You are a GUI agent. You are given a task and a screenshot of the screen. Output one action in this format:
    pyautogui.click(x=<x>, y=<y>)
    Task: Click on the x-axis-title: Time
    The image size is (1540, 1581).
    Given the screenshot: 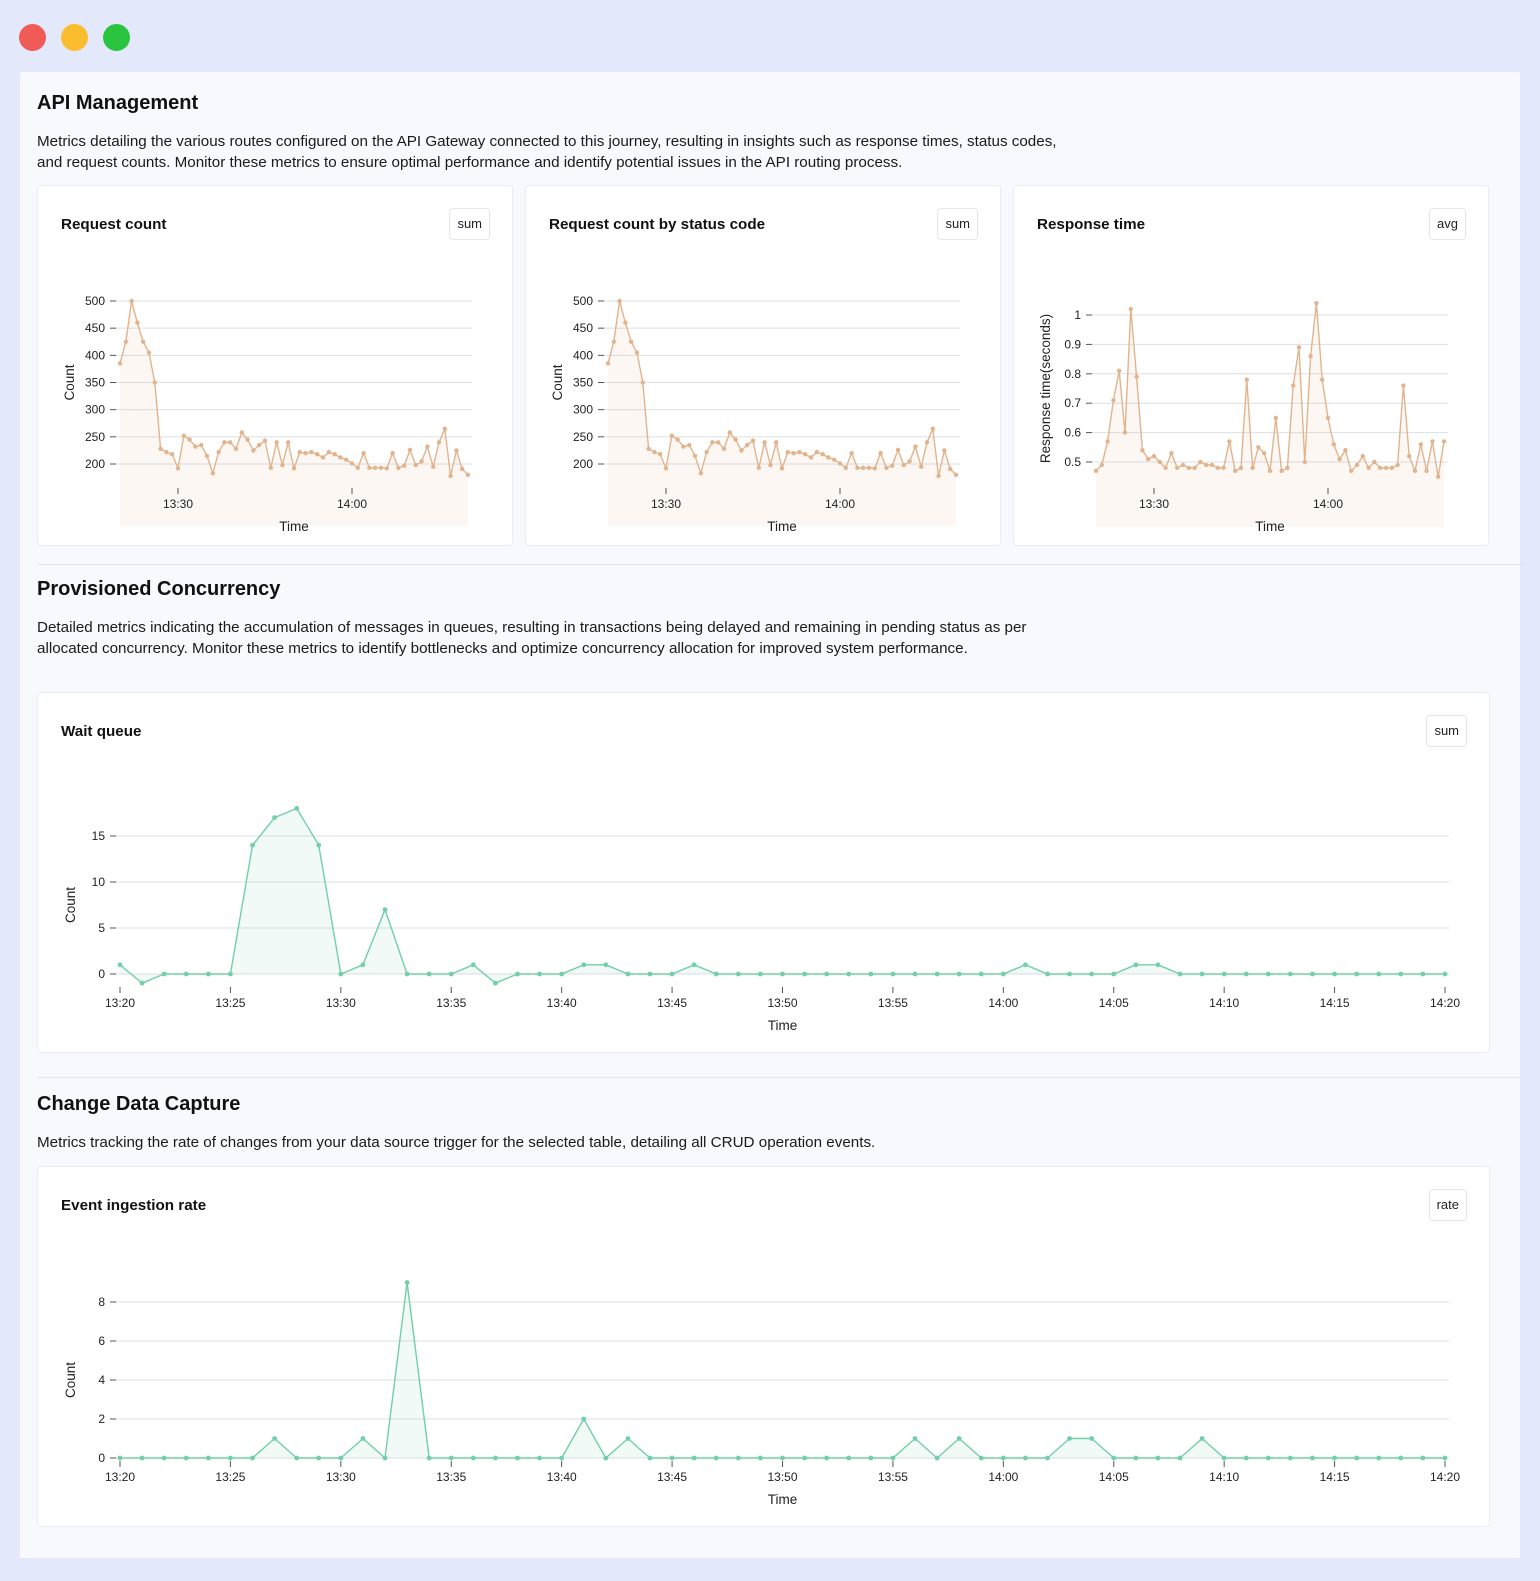 What is the action you would take?
    pyautogui.click(x=294, y=526)
    